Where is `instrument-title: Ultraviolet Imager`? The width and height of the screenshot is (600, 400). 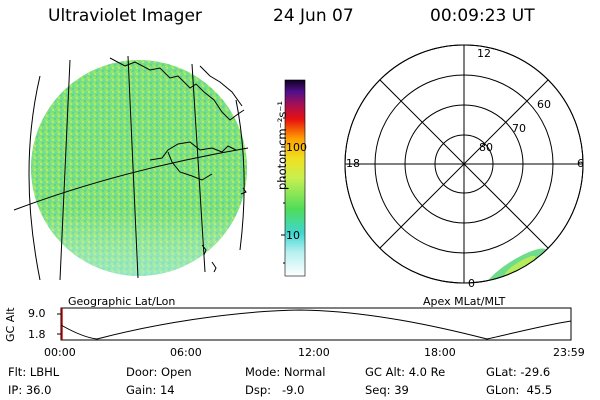 instrument-title: Ultraviolet Imager is located at coordinates (125, 16).